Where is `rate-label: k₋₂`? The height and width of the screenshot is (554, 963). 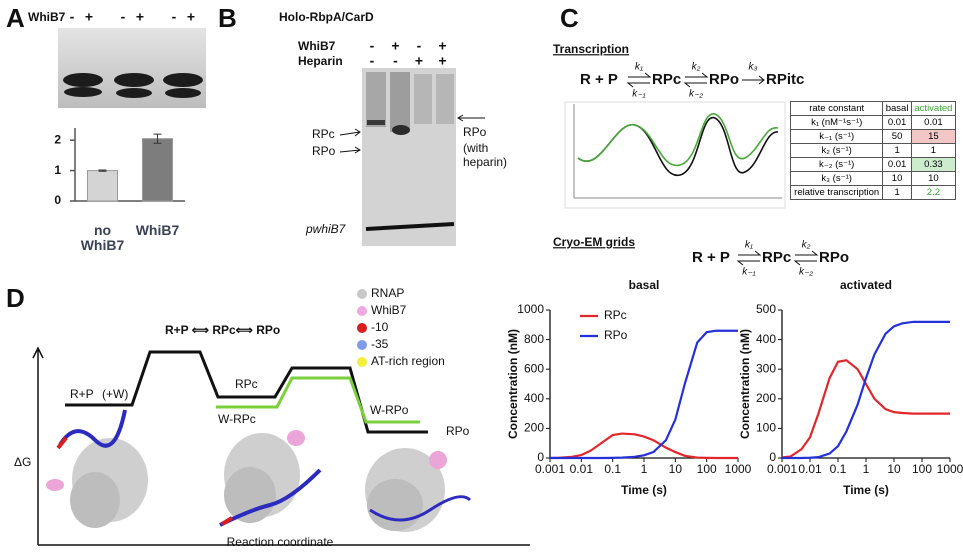 rate-label: k₋₂ is located at coordinates (806, 272).